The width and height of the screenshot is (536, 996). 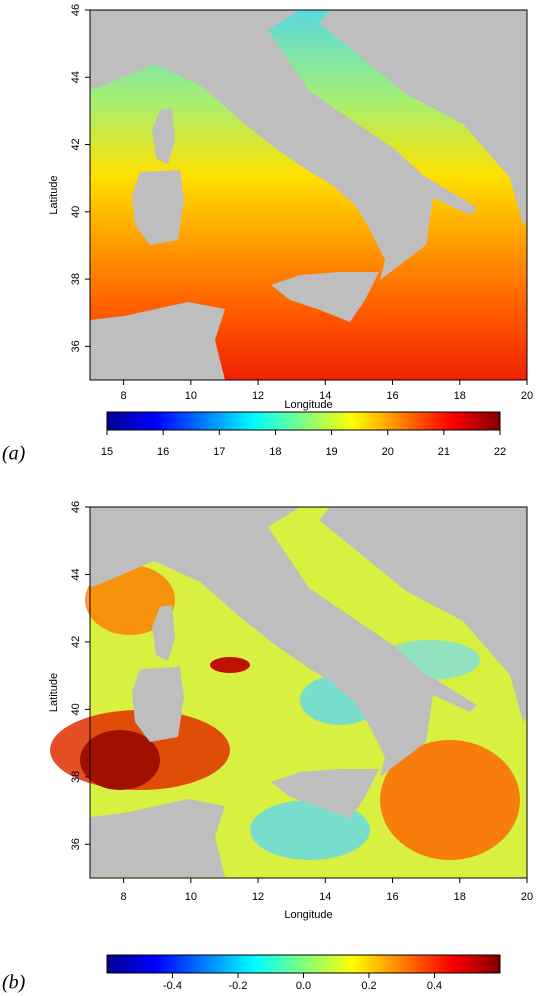 What do you see at coordinates (163, 452) in the screenshot?
I see `colorbar-tick-label: 16` at bounding box center [163, 452].